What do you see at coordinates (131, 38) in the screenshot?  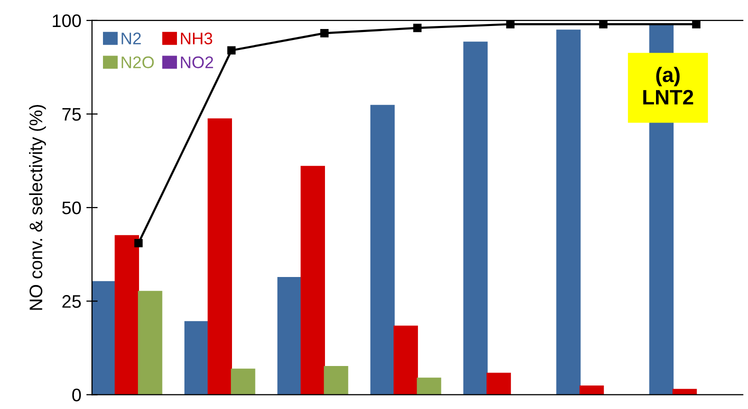 I see `legend-label: N2` at bounding box center [131, 38].